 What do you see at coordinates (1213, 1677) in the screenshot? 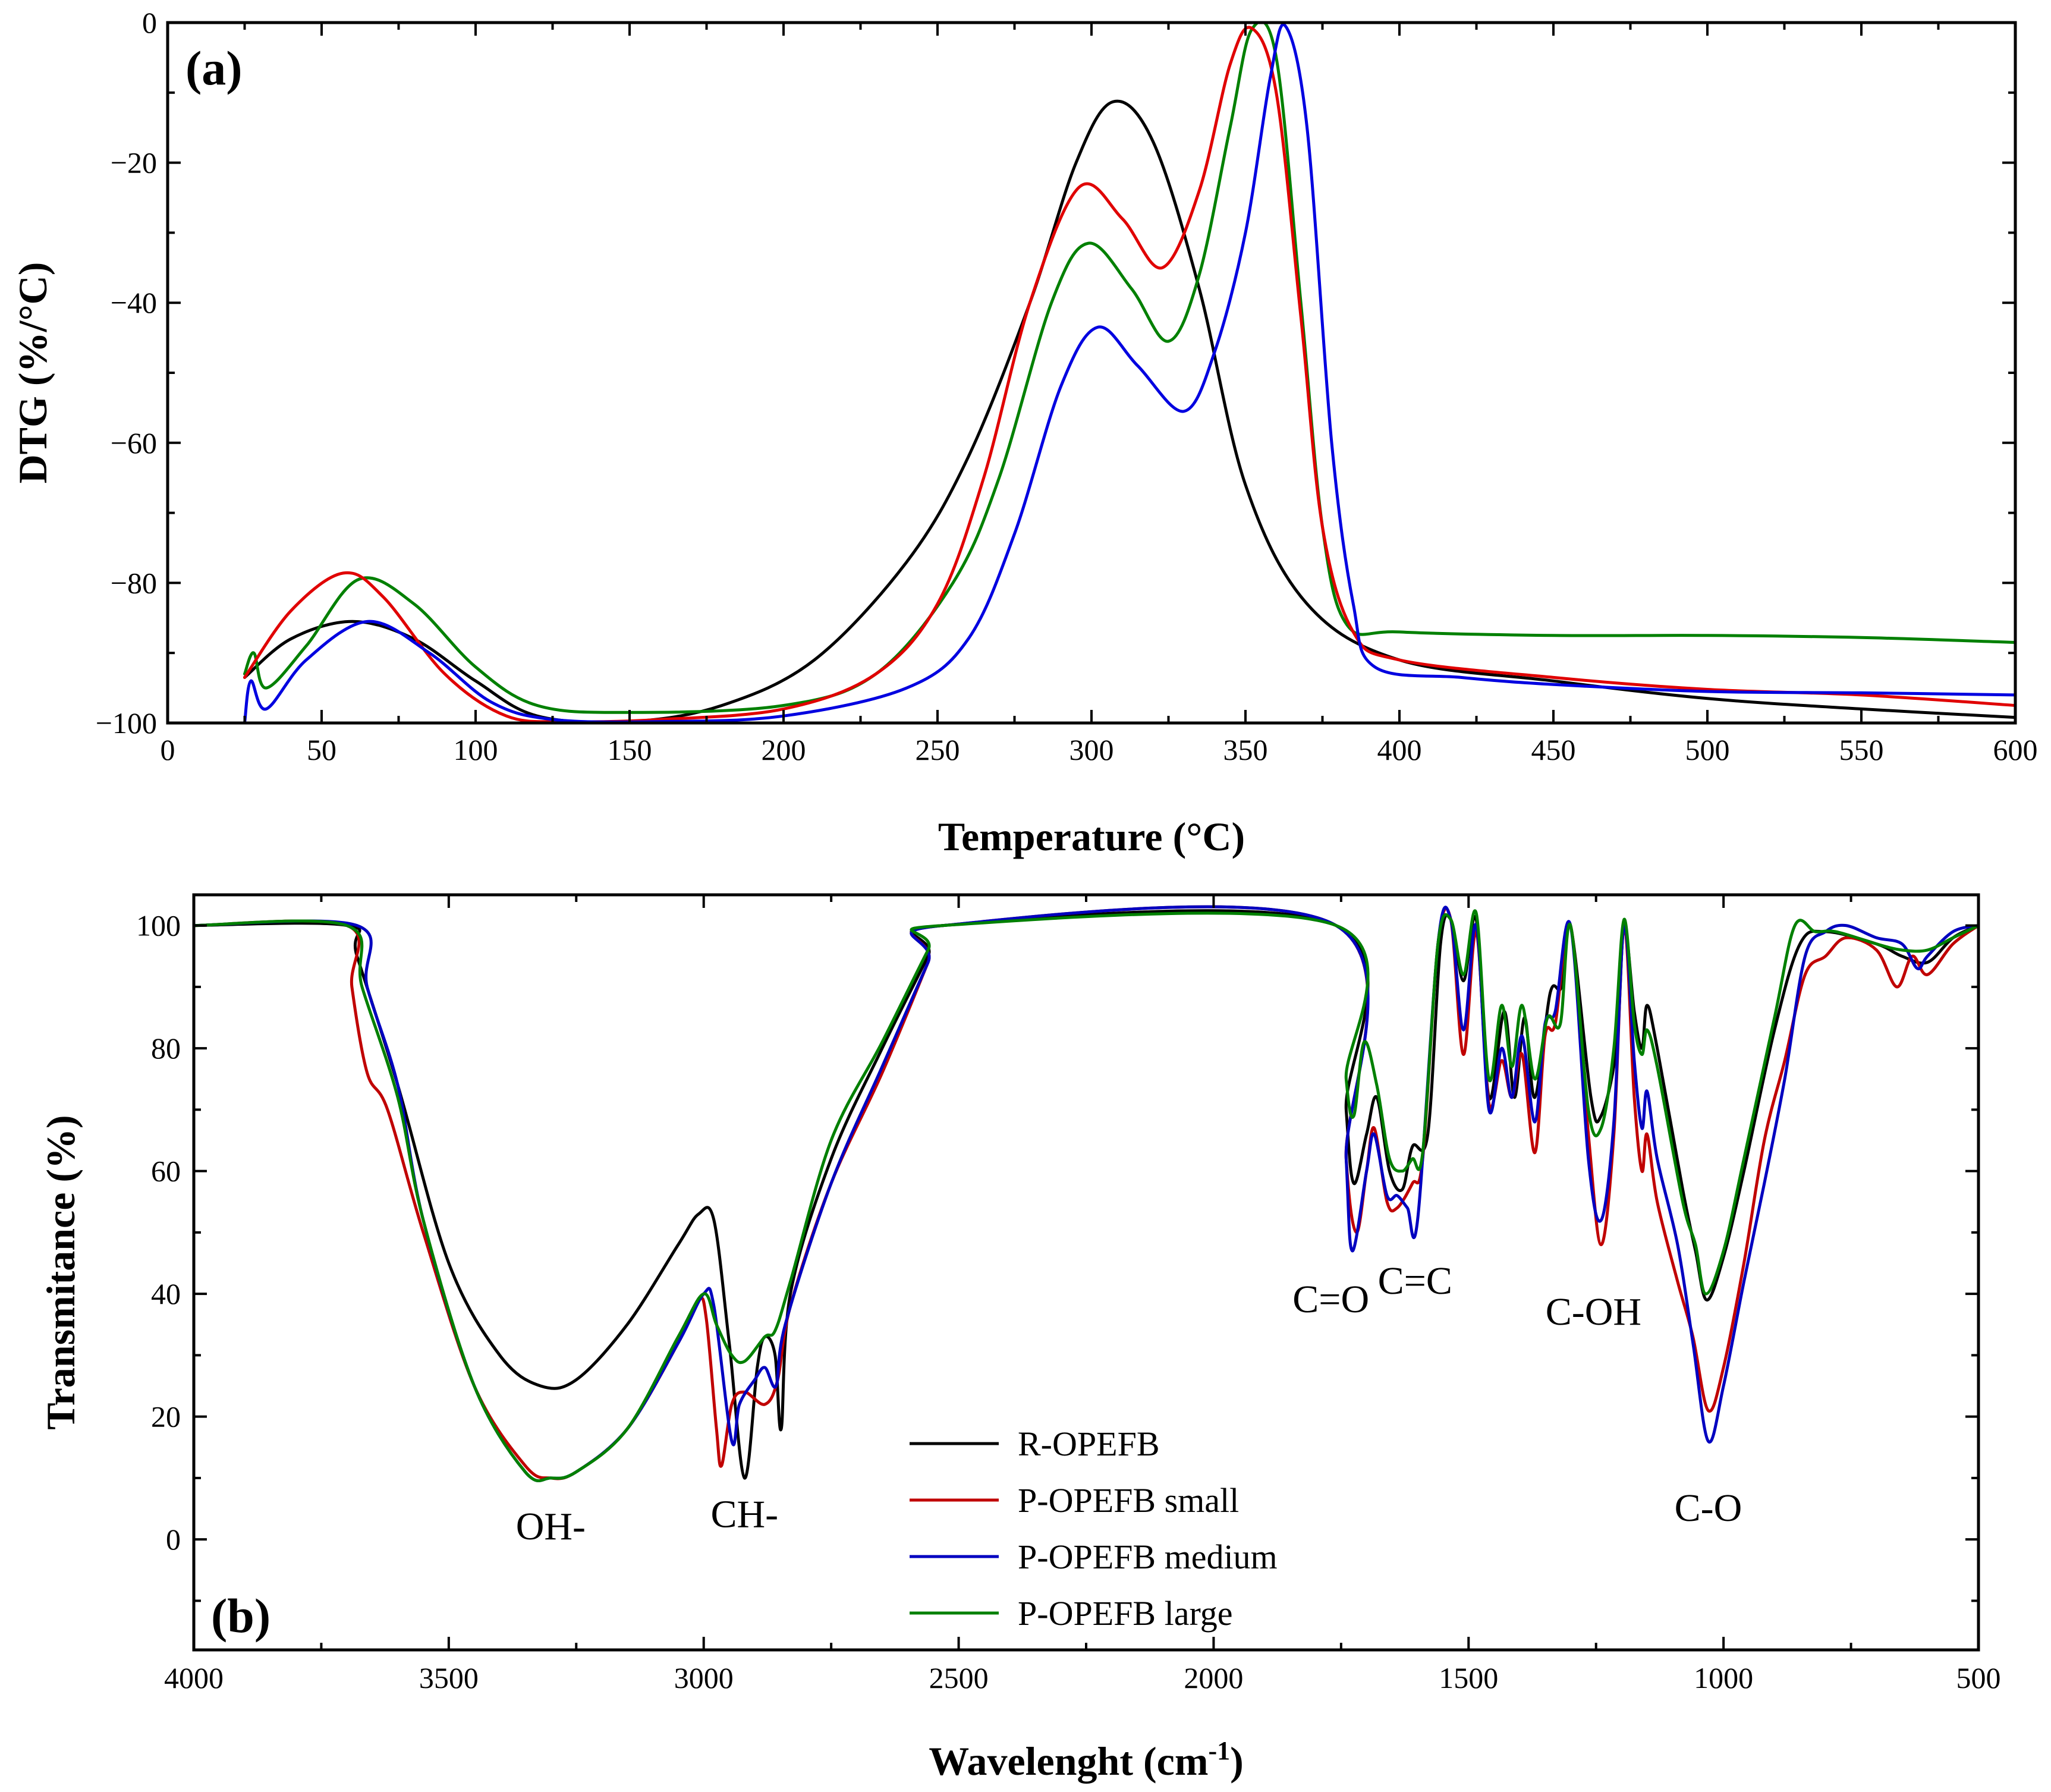
I see `panel-b-x-tick-label: 2000` at bounding box center [1213, 1677].